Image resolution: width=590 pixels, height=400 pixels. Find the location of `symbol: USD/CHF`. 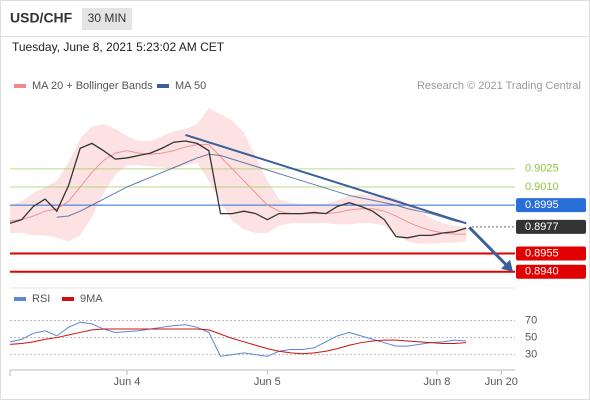

symbol: USD/CHF is located at coordinates (41, 18).